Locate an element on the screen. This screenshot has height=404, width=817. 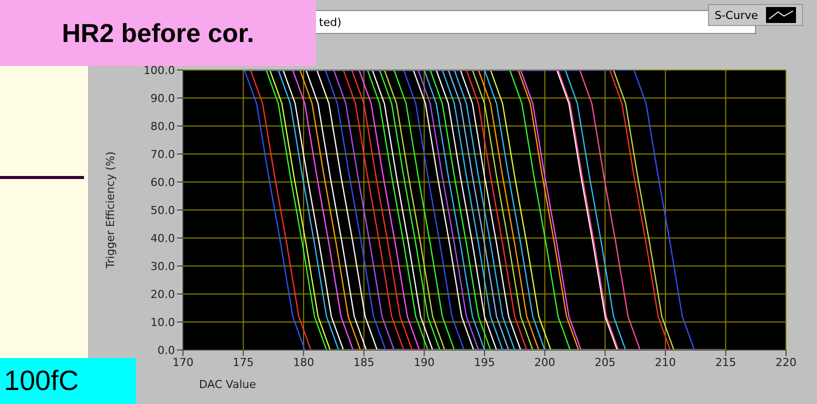
y-tick-label: 70.0 is located at coordinates (162, 154).